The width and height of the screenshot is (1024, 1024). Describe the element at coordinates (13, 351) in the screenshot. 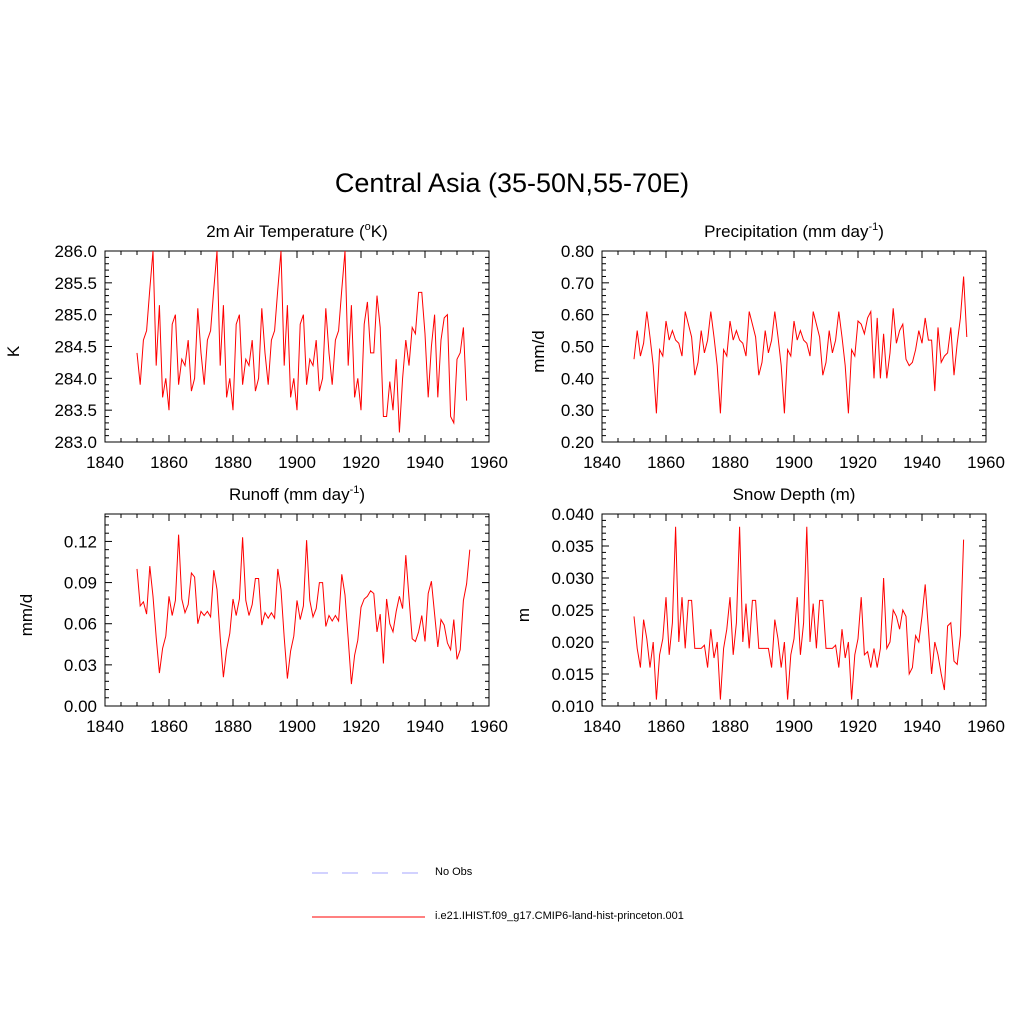

I see `y-axis-label: K` at that location.